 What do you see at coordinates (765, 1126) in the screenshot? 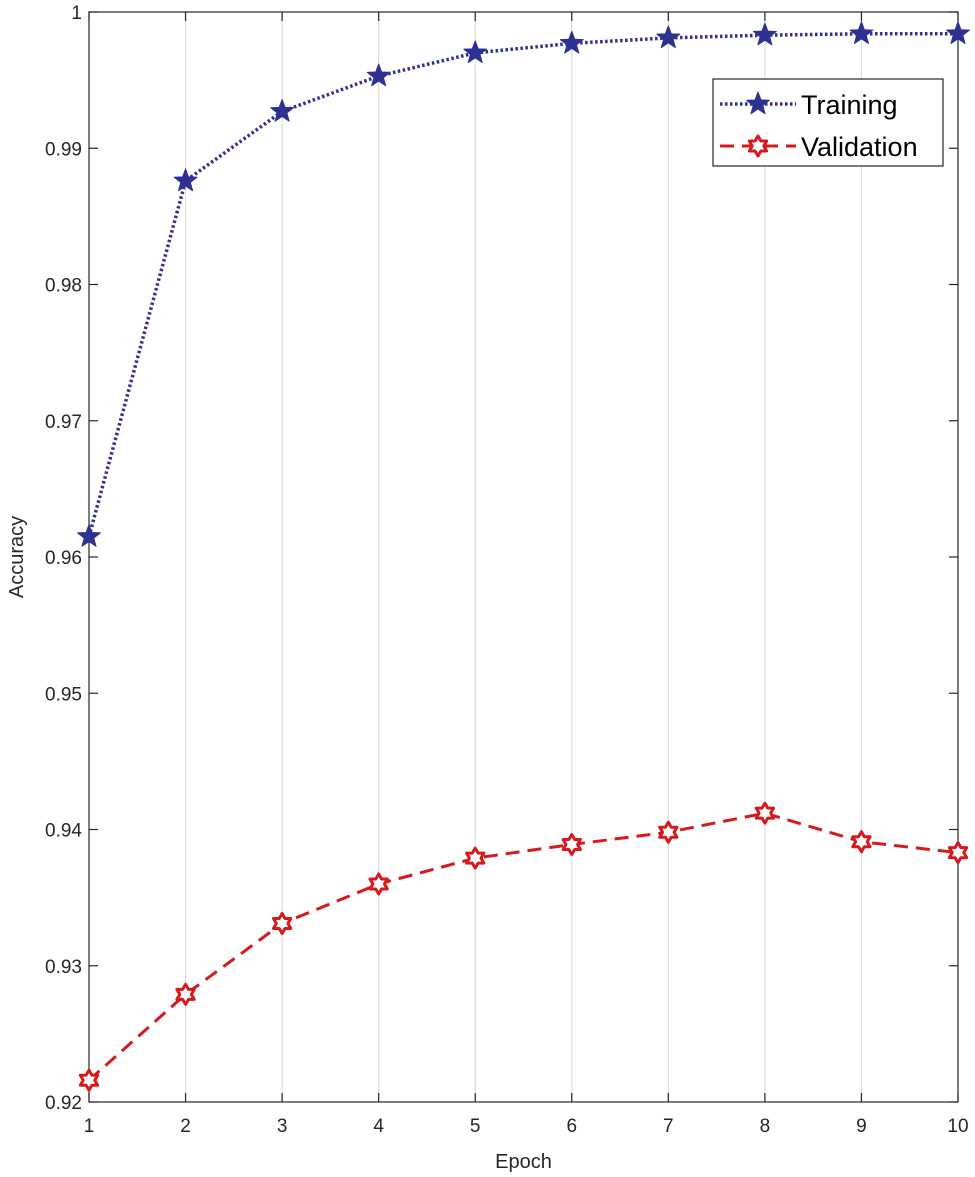
I see `x-tick-label-8: 8` at bounding box center [765, 1126].